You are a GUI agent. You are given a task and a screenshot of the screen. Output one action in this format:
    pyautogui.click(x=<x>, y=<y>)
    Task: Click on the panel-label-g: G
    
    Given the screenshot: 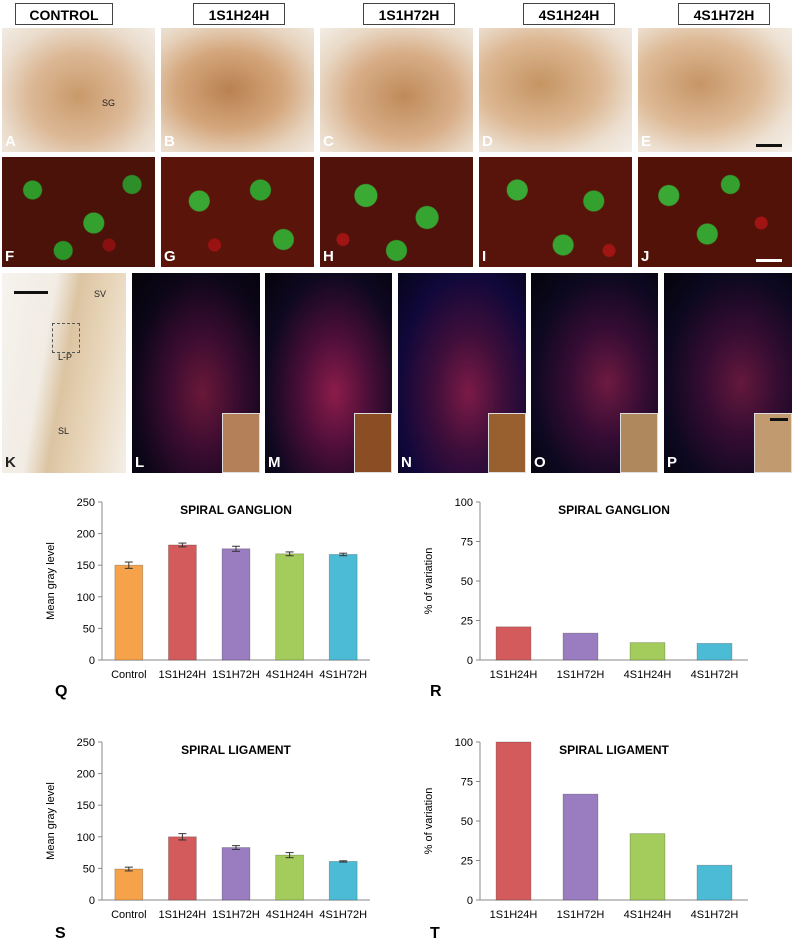 What is the action you would take?
    pyautogui.click(x=170, y=256)
    